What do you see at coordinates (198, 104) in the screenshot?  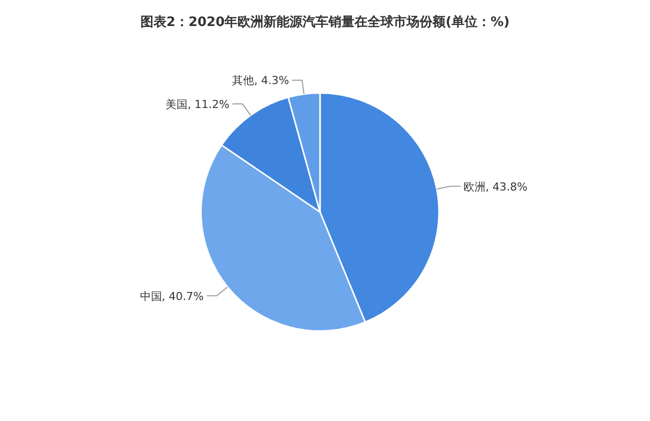 I see `slice-label: 美国, 11.2%` at bounding box center [198, 104].